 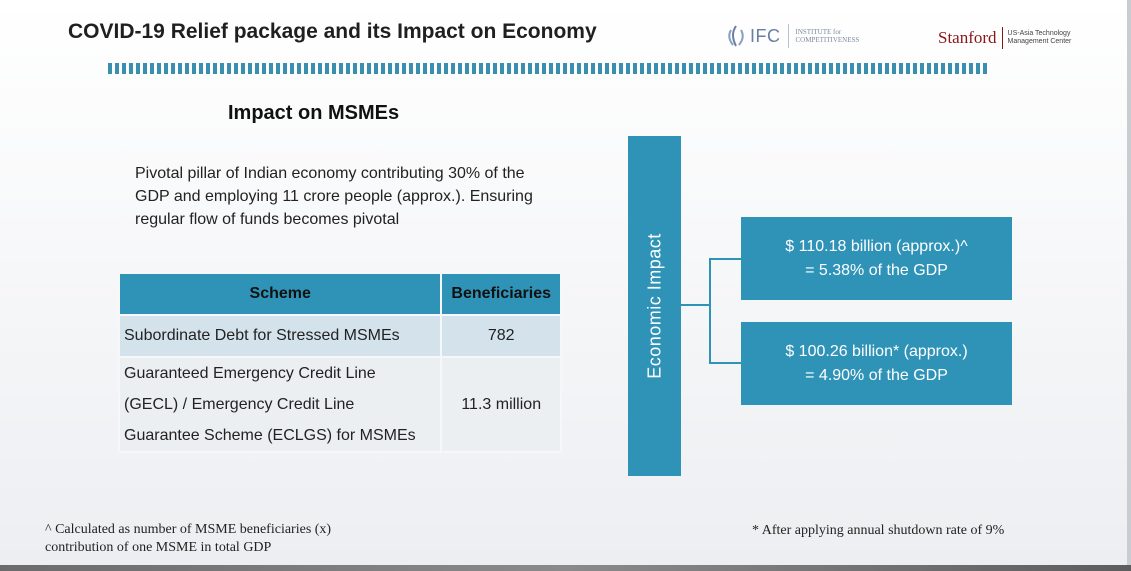 I want to click on connector-bottom, so click(x=725, y=363).